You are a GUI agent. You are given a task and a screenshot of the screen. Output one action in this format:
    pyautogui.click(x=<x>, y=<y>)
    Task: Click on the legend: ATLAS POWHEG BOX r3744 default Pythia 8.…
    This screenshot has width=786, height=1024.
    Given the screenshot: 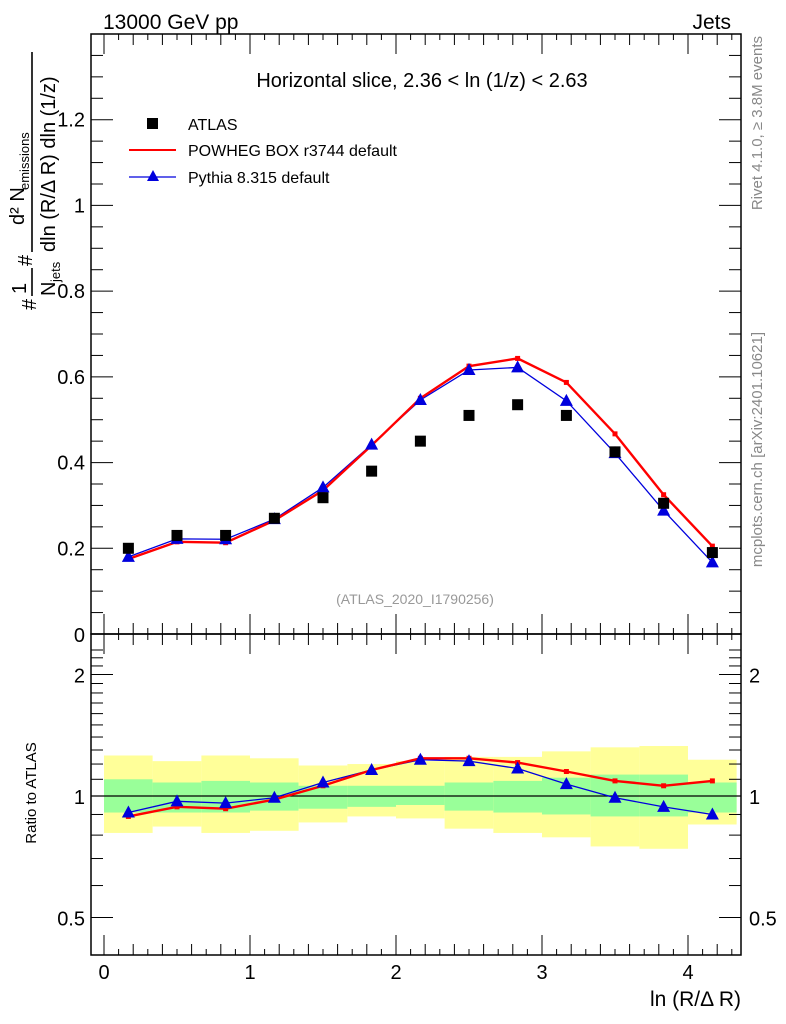 What is the action you would take?
    pyautogui.click(x=263, y=152)
    